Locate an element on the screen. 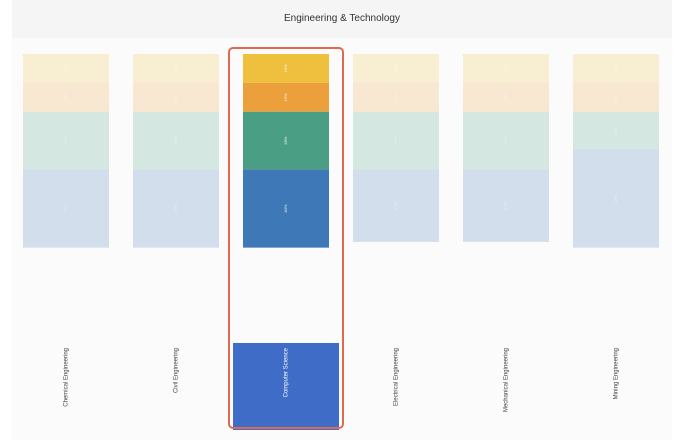 The height and width of the screenshot is (445, 679). selected-category-highlight is located at coordinates (286, 386).